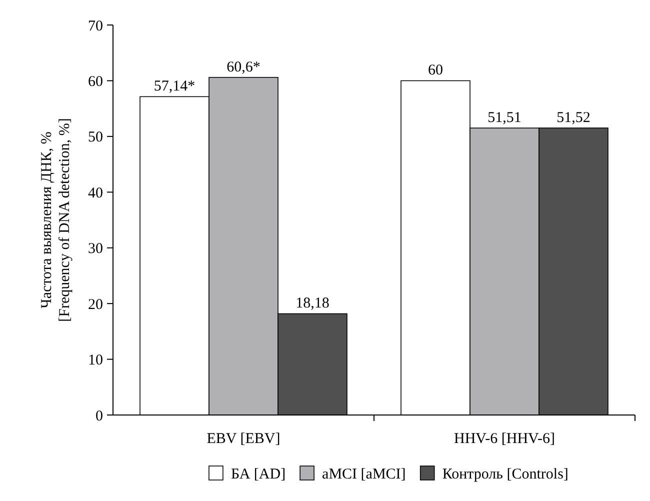 The height and width of the screenshot is (501, 650). I want to click on y-tick-label: 70, so click(95, 26).